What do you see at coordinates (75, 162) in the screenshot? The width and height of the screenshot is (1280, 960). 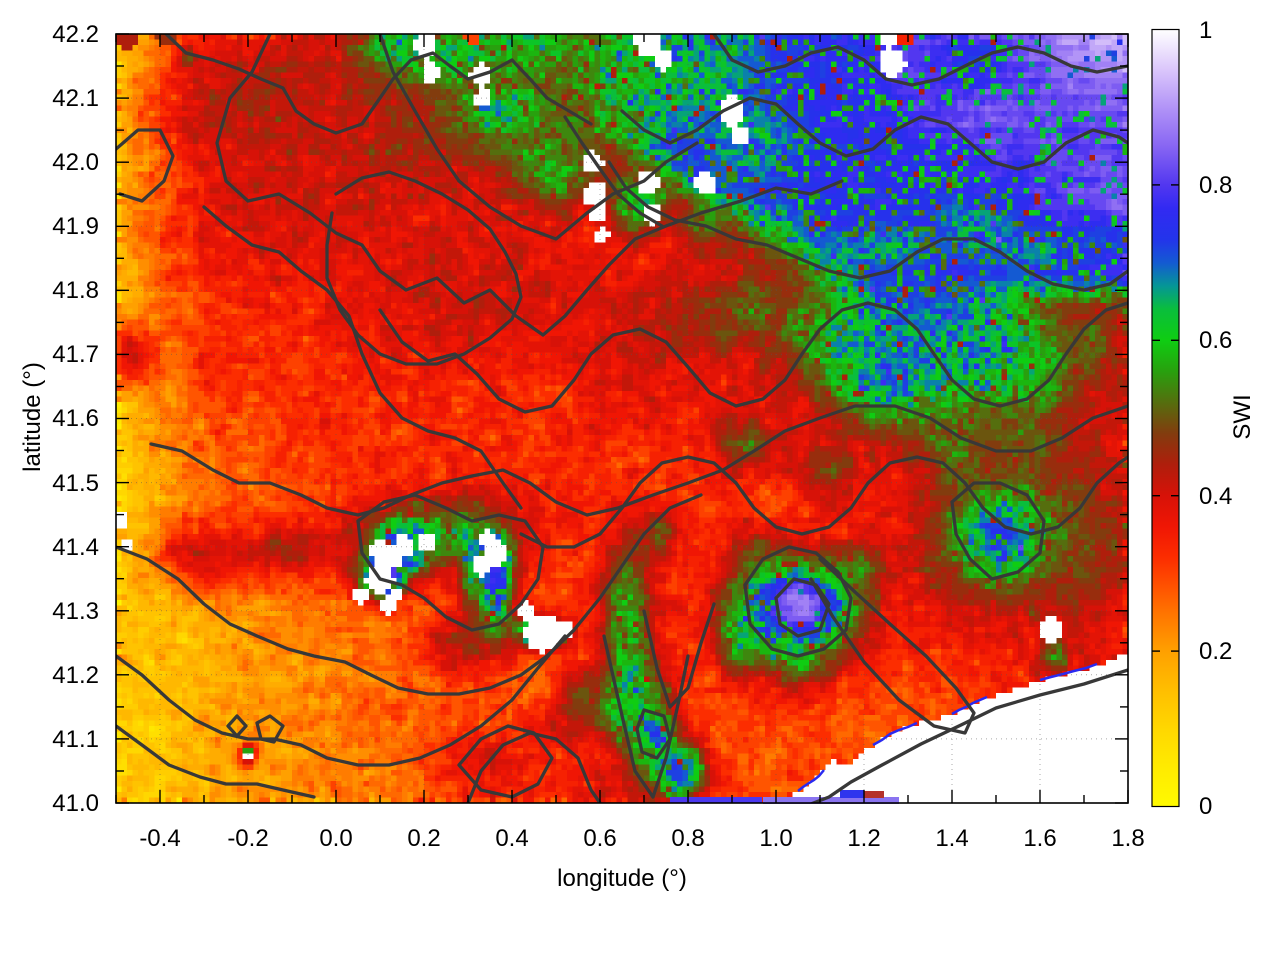 I see `svg-text: 42.0` at bounding box center [75, 162].